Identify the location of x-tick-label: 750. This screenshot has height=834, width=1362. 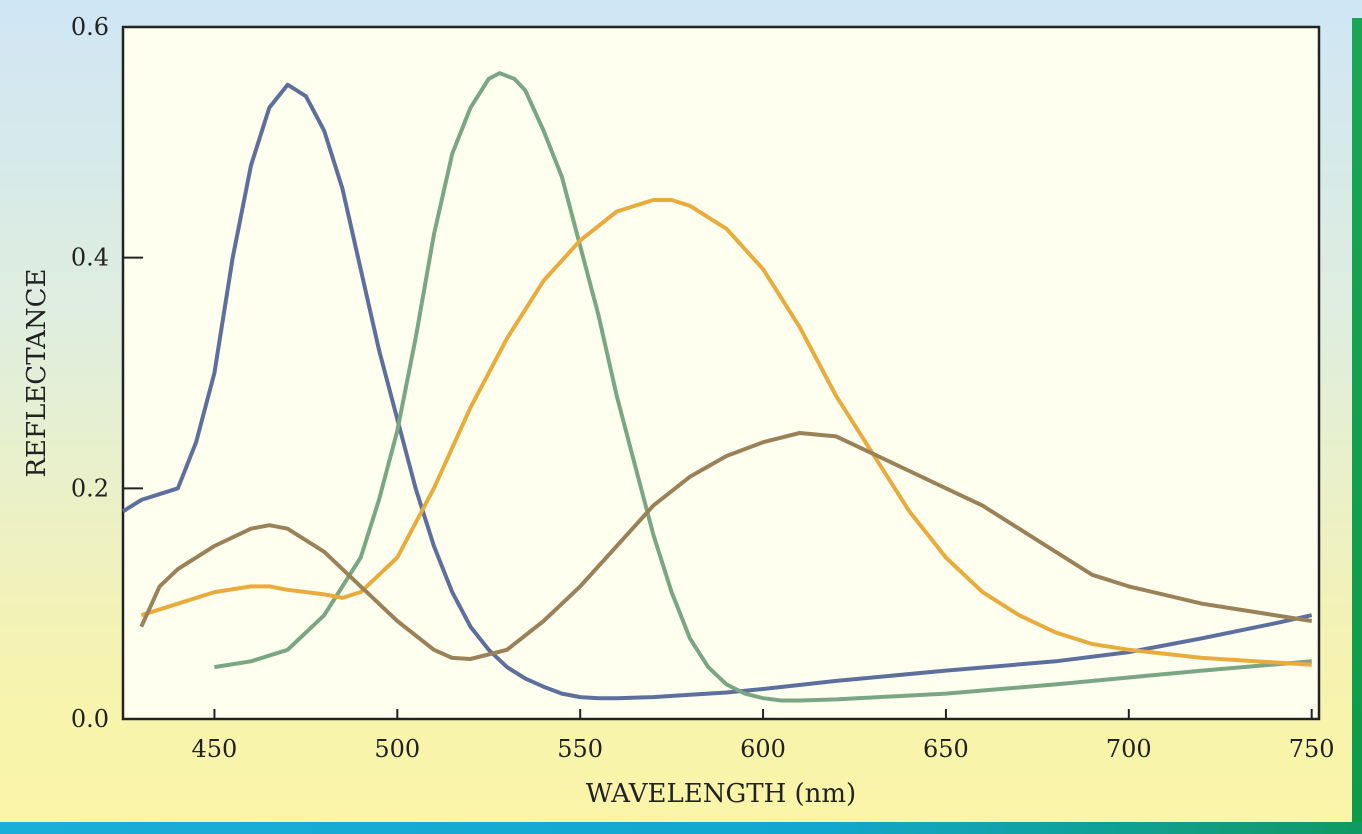
(1312, 749).